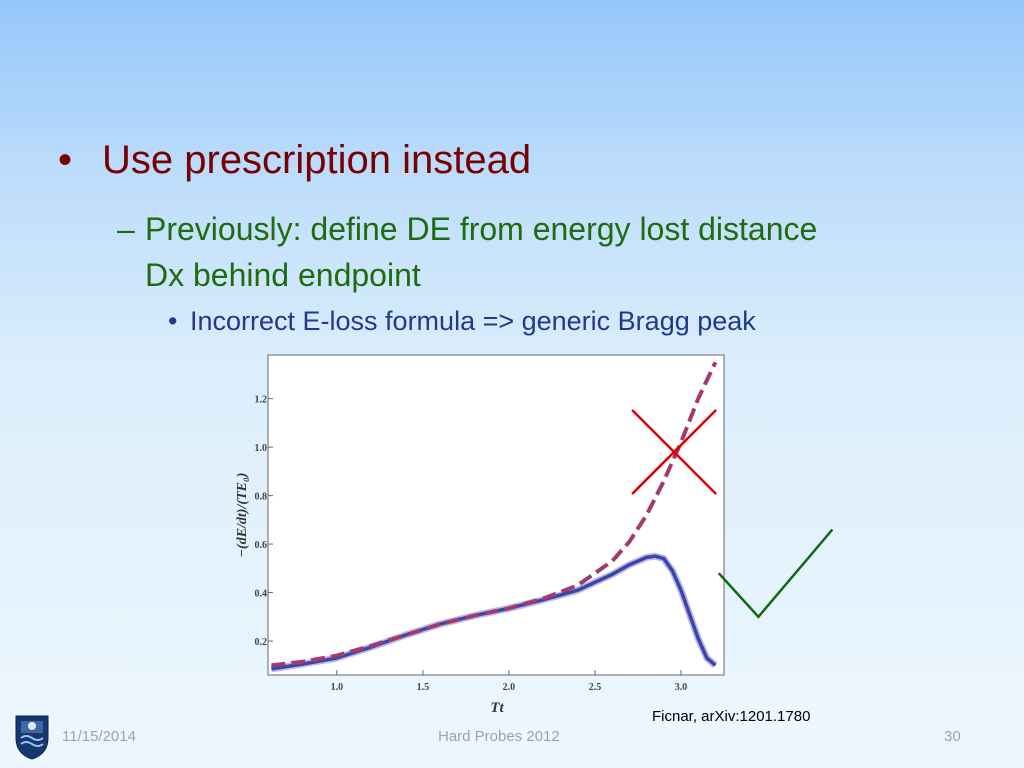  What do you see at coordinates (261, 497) in the screenshot?
I see `y-tick-label: 0.8` at bounding box center [261, 497].